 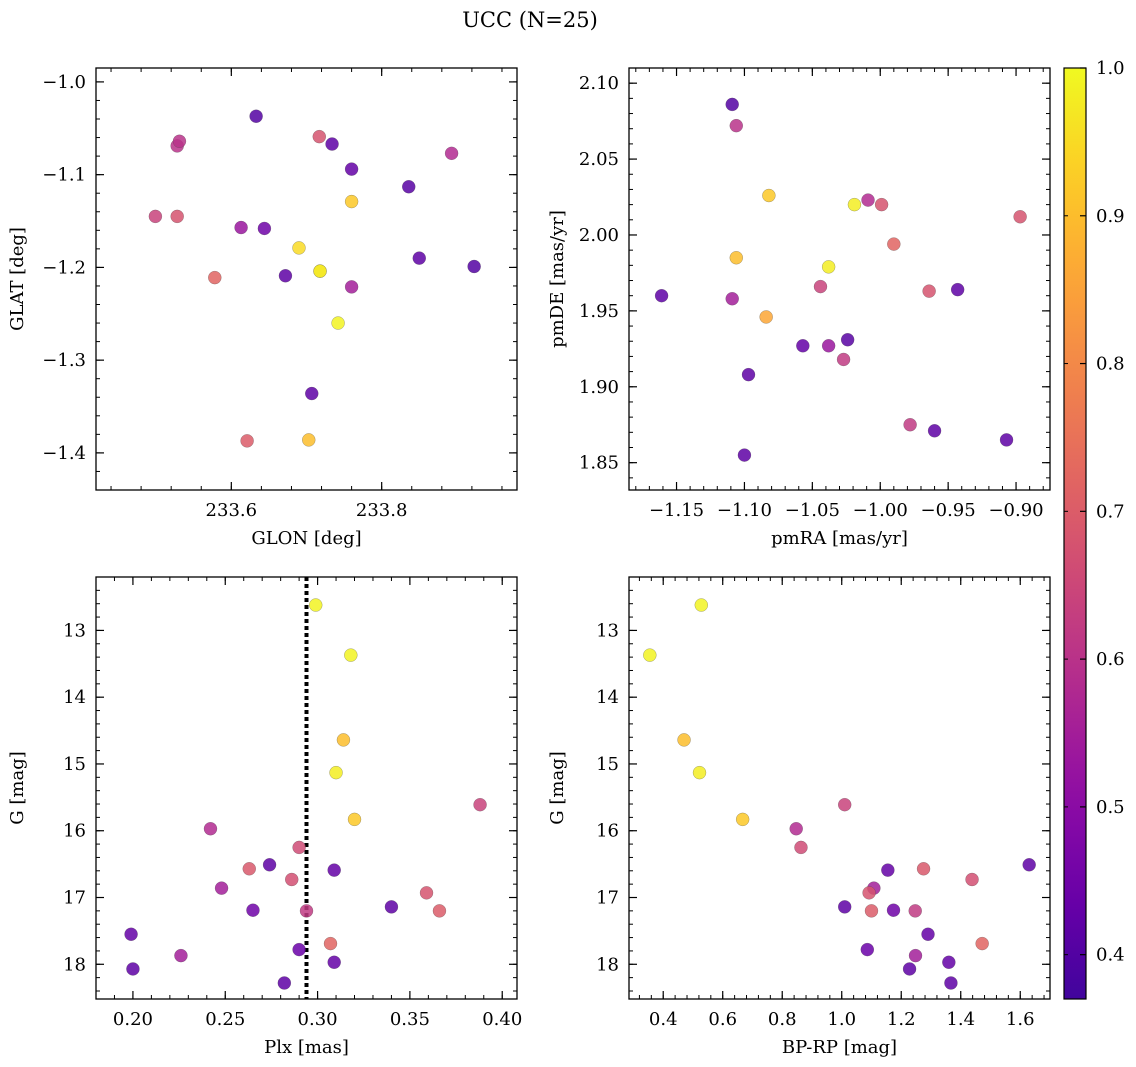 I want to click on x-tick-label: 0.8, so click(x=782, y=1019).